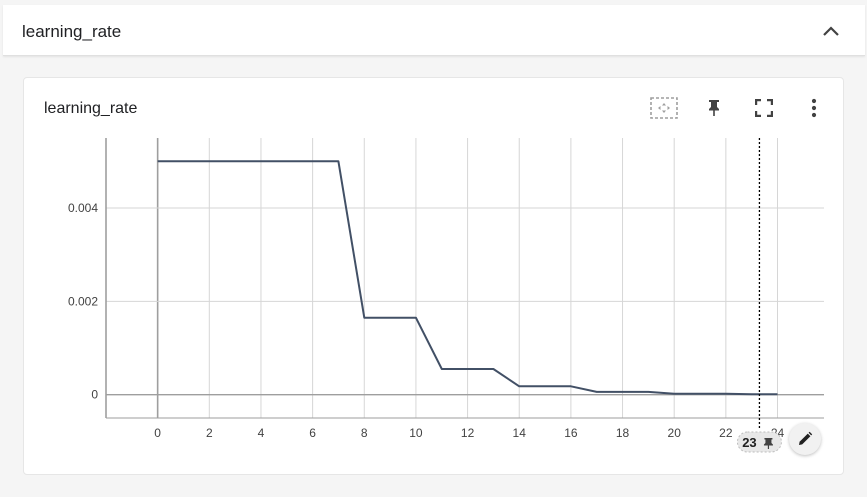 This screenshot has height=497, width=867. I want to click on x-tick-label: 6, so click(312, 433).